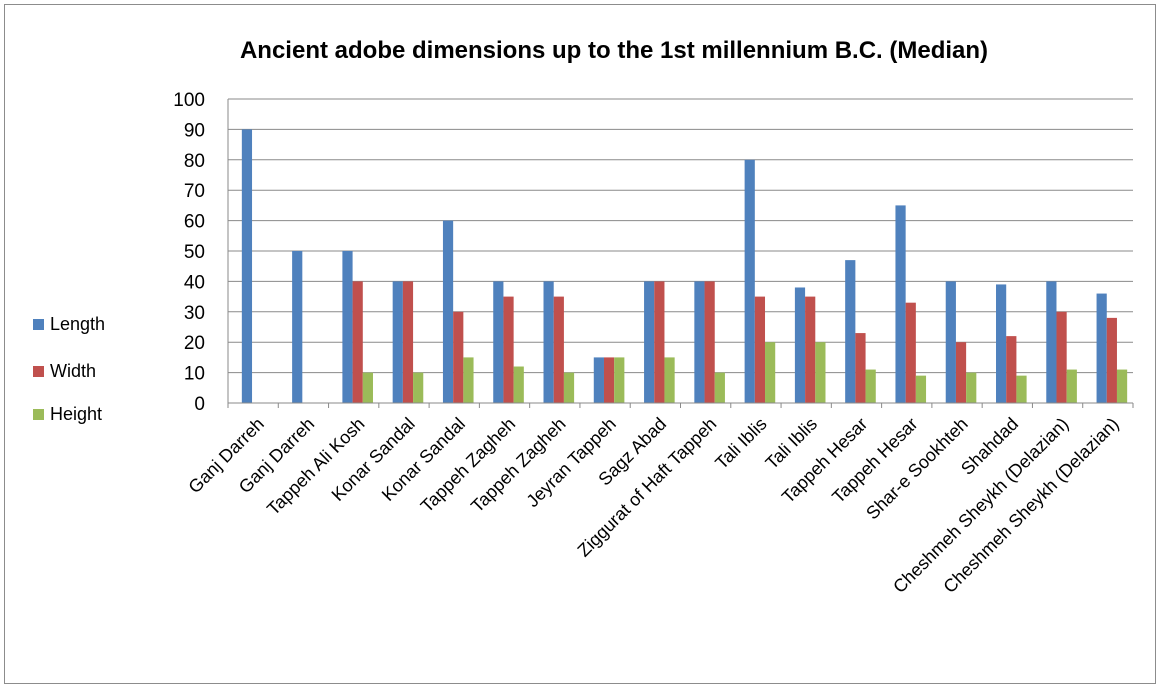 The width and height of the screenshot is (1161, 684). What do you see at coordinates (194, 343) in the screenshot?
I see `y-tick-label: 20` at bounding box center [194, 343].